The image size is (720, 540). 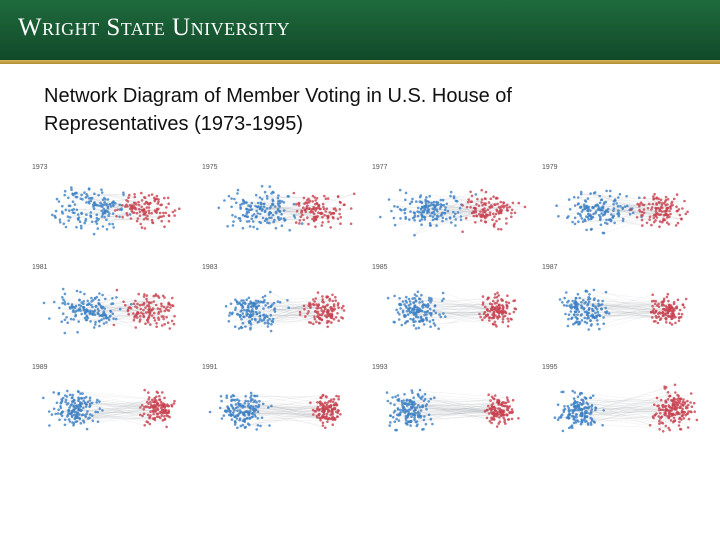 I want to click on edge-layer, so click(x=112, y=208).